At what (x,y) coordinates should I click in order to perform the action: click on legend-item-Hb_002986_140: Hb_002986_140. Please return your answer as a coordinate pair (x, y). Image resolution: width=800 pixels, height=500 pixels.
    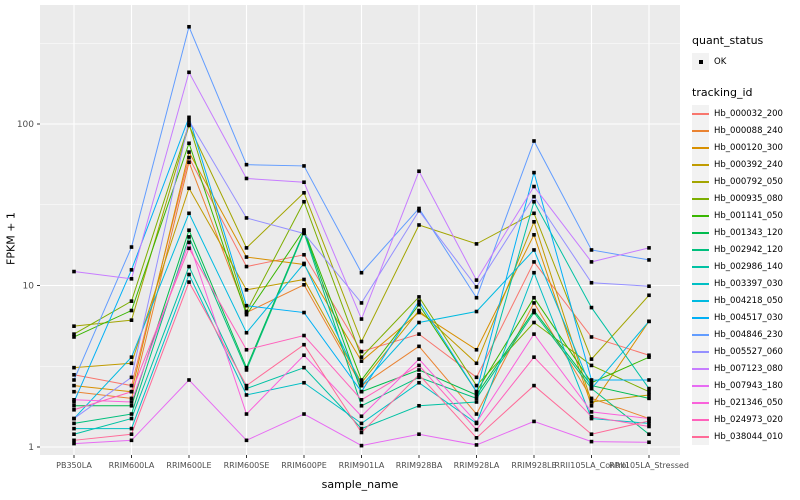
    Looking at the image, I should click on (746, 266).